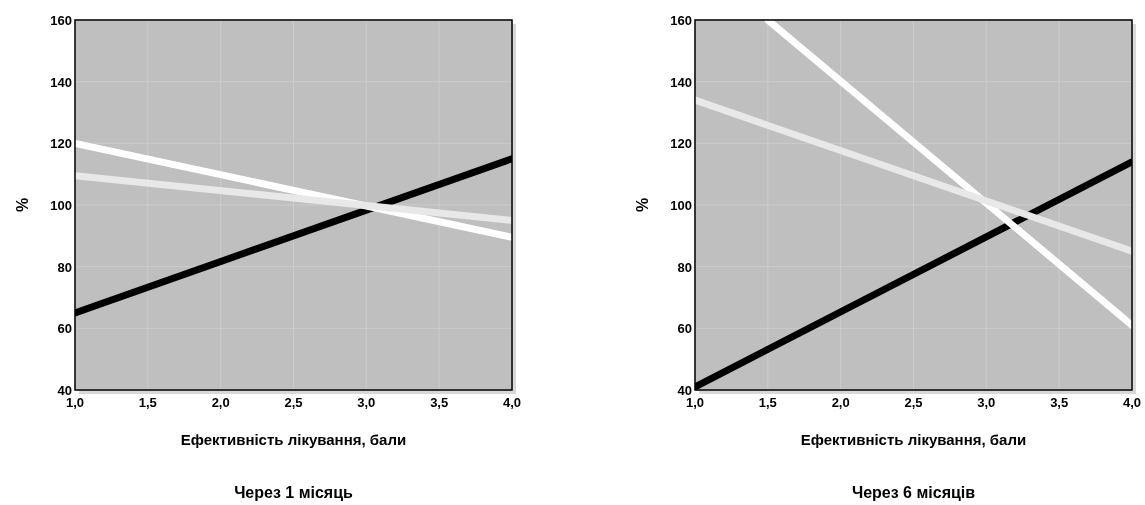 The image size is (1145, 505). I want to click on text: Через 1 місяць, so click(294, 492).